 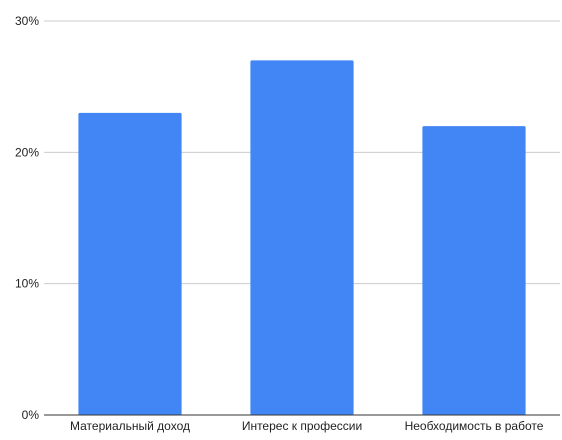 I want to click on x-tick-label-0: Материальный доход, so click(x=130, y=426).